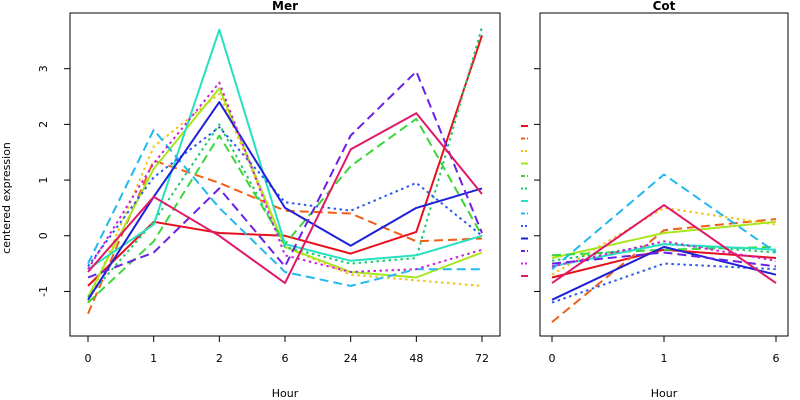 Image resolution: width=800 pixels, height=400 pixels. What do you see at coordinates (285, 6) in the screenshot?
I see `panel-mer-title: Mer` at bounding box center [285, 6].